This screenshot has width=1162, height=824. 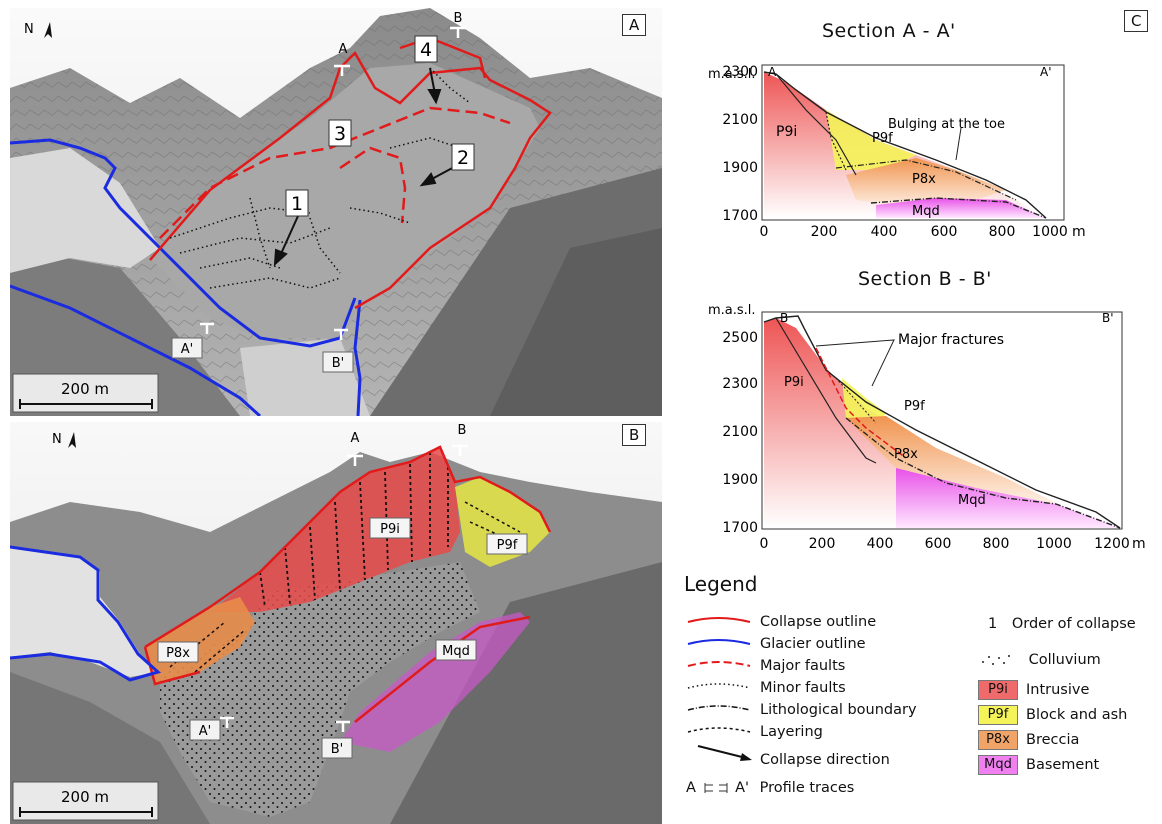 What do you see at coordinates (740, 216) in the screenshot?
I see `section-a-ytick-1700: 1700` at bounding box center [740, 216].